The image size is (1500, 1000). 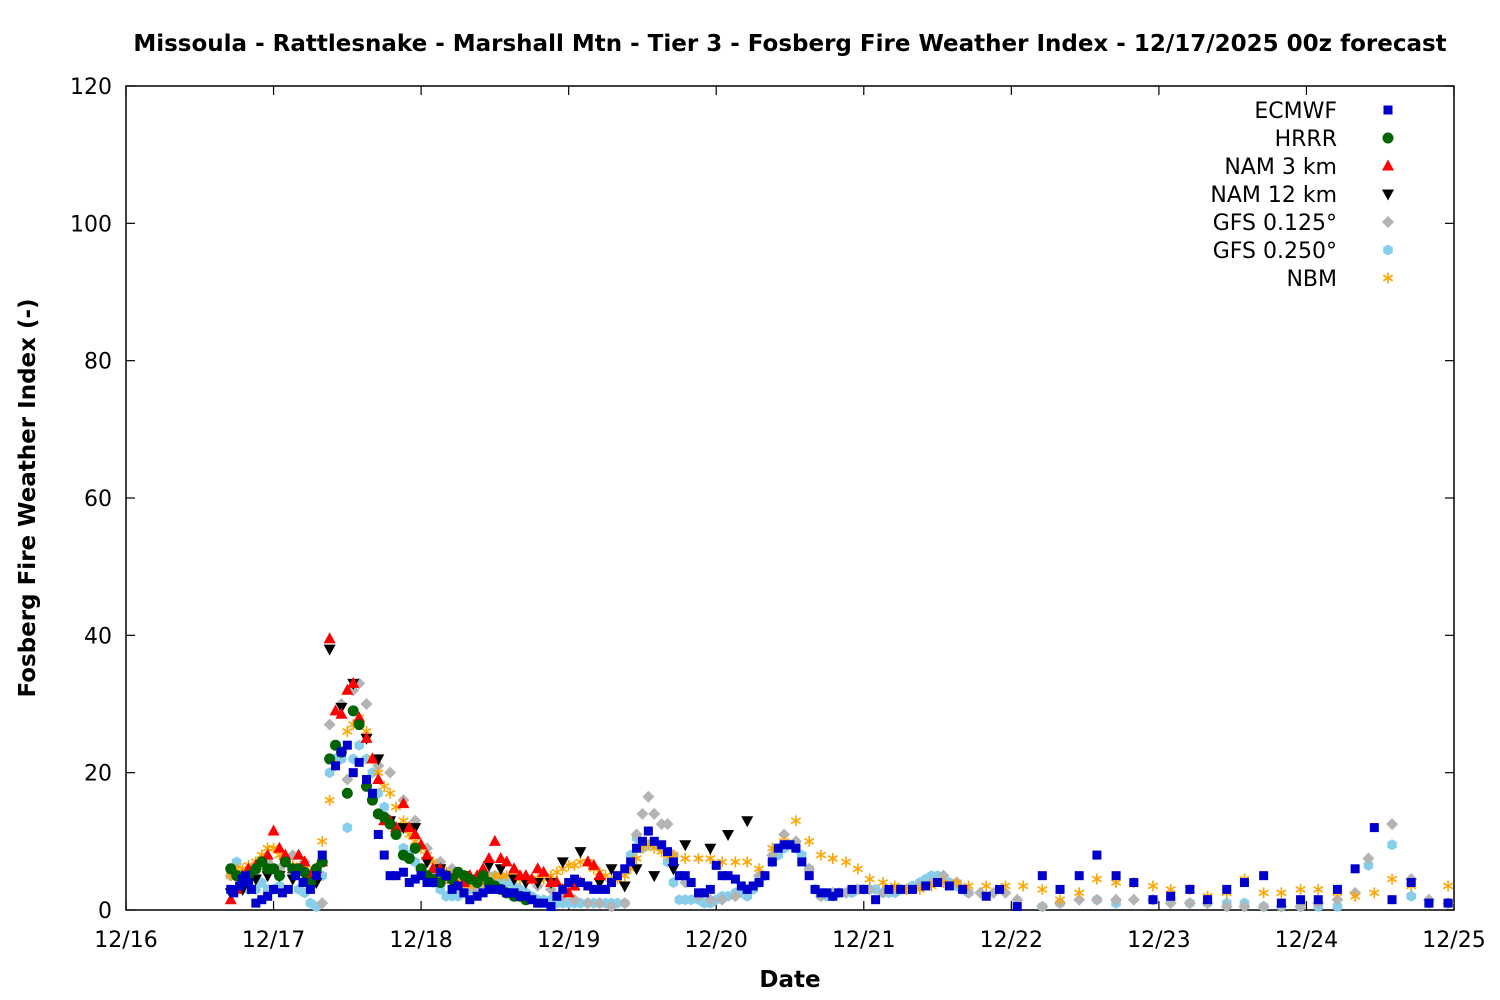 What do you see at coordinates (1275, 251) in the screenshot?
I see `legend-label-gfs-0-250: GFS 0.250°` at bounding box center [1275, 251].